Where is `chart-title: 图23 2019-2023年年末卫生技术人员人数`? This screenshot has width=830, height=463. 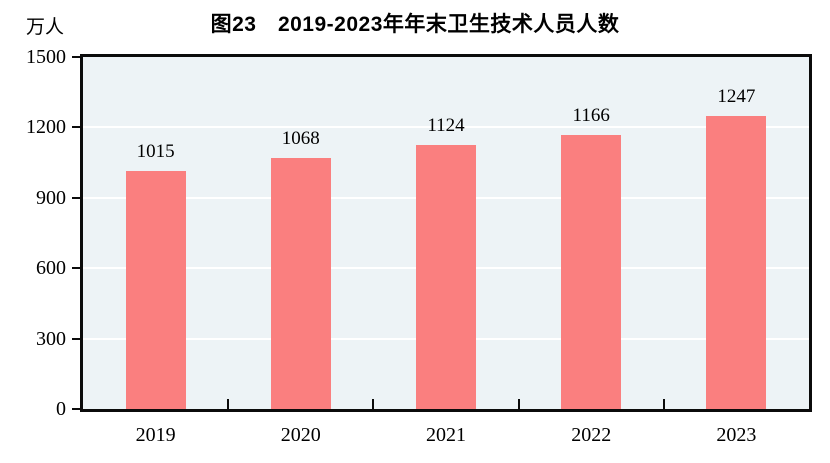 chart-title: 图23 2019-2023年年末卫生技术人员人数 is located at coordinates (415, 24).